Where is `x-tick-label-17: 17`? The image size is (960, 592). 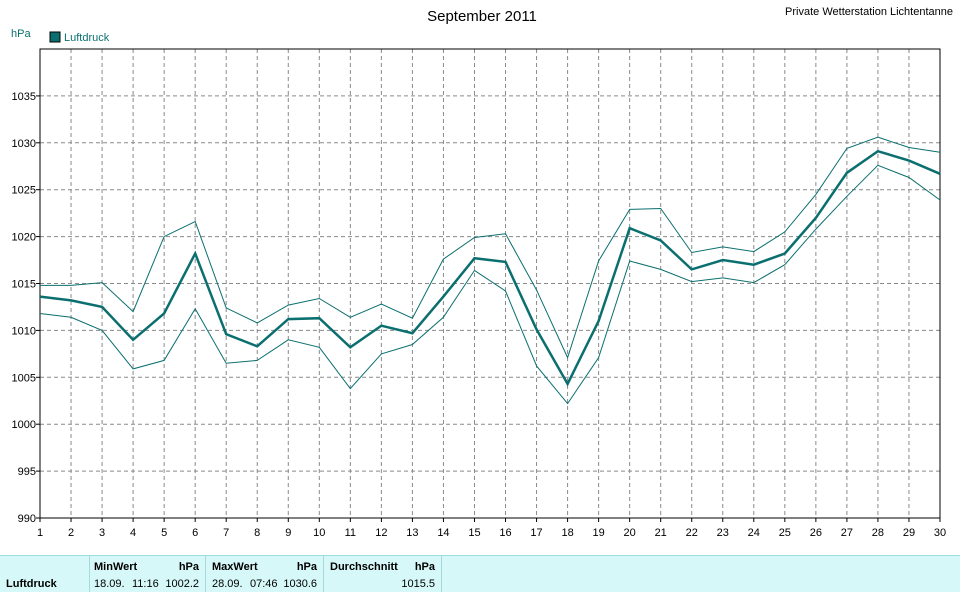 x-tick-label-17: 17 is located at coordinates (536, 533).